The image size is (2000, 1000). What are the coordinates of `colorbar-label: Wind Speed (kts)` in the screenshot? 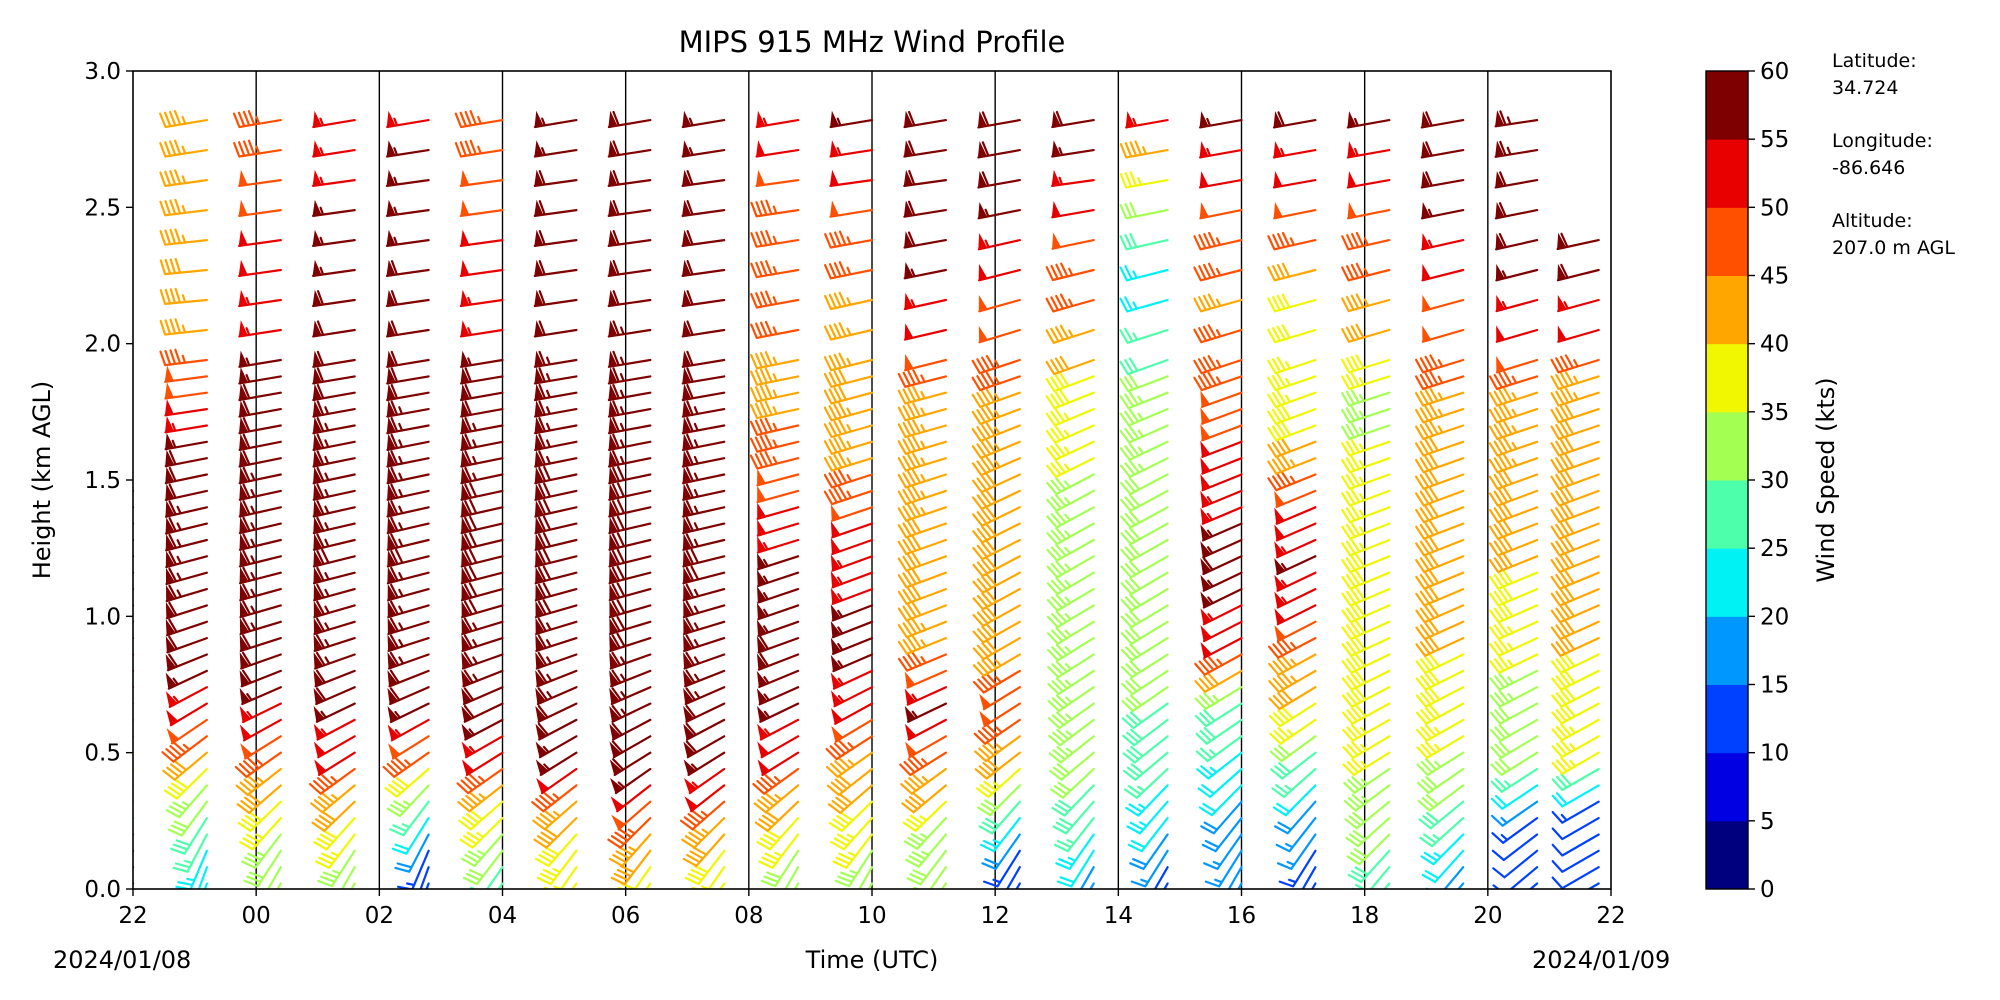 It's located at (1826, 479).